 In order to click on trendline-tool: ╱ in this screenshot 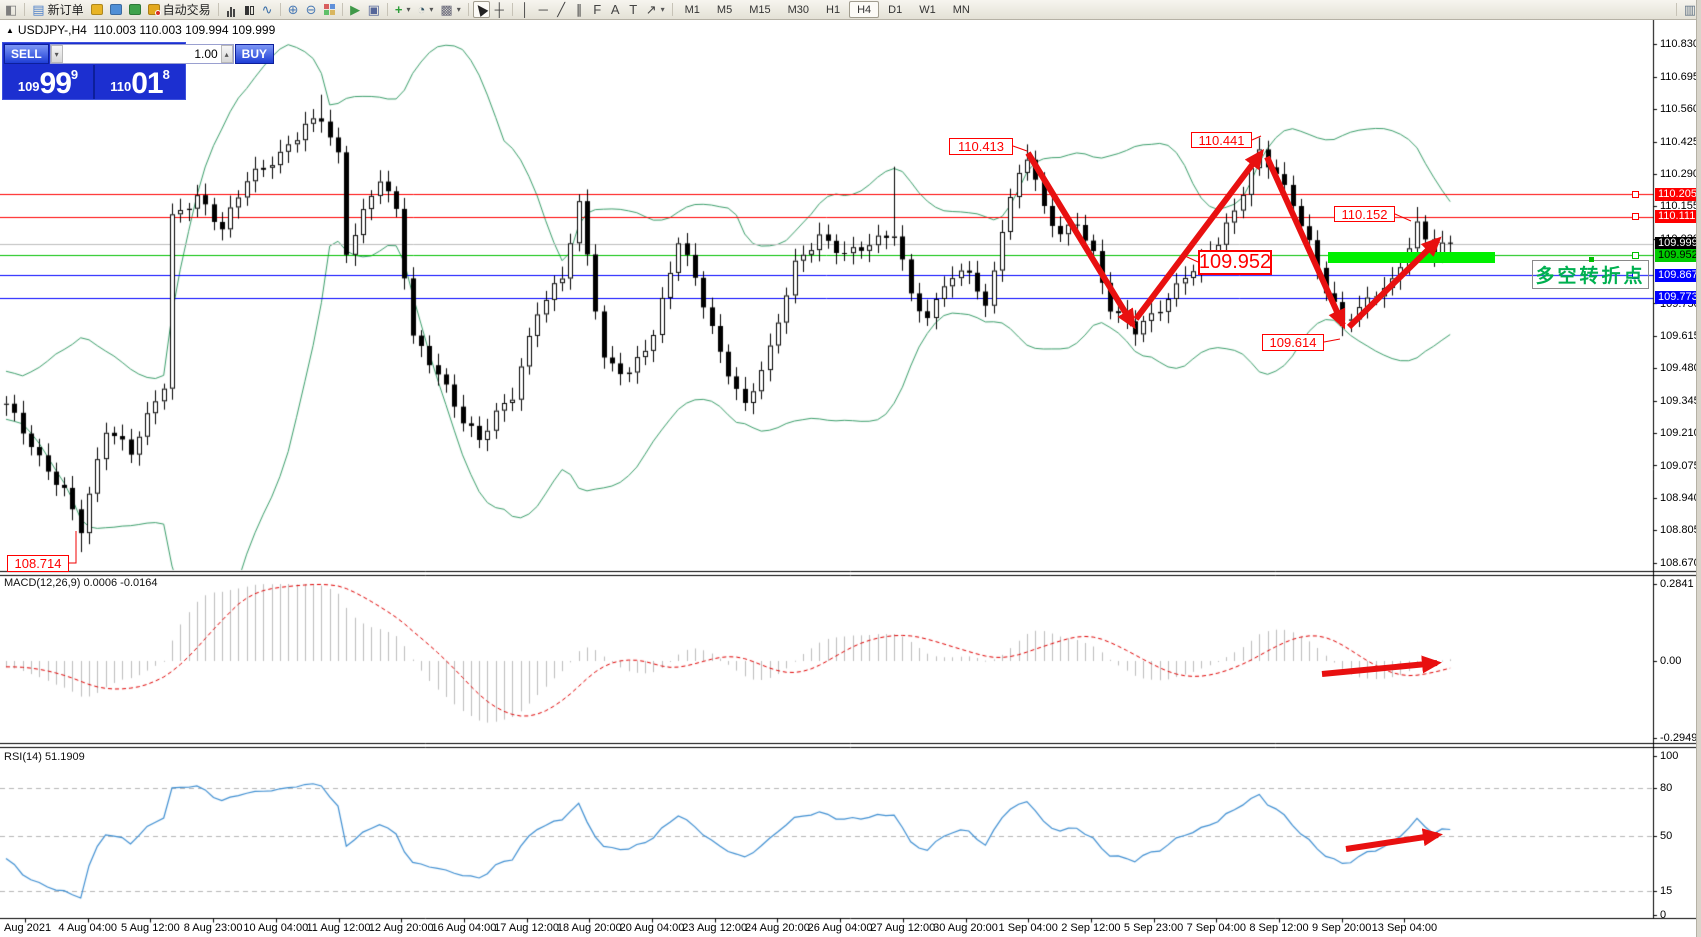, I will do `click(561, 9)`.